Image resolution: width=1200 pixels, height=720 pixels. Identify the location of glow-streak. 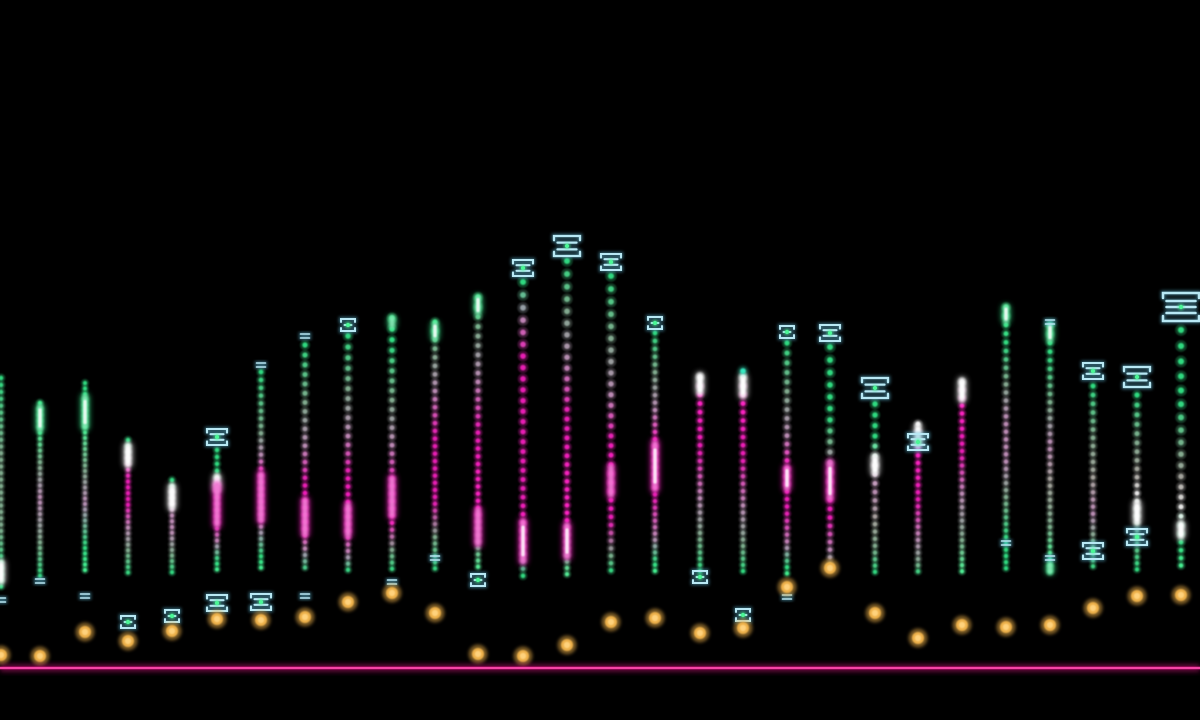
(875, 465).